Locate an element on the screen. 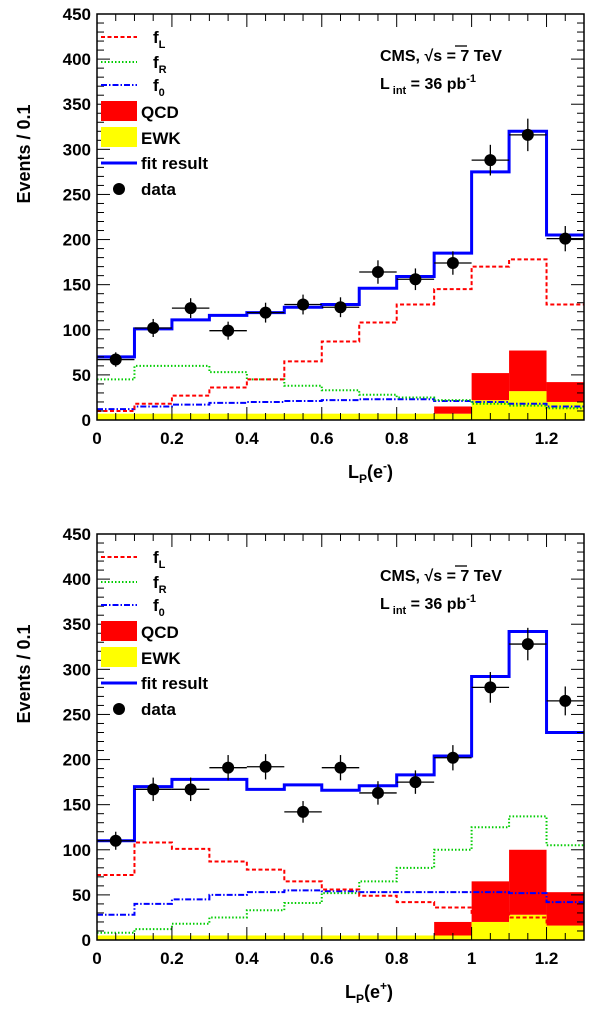  y-tick-label: 50 is located at coordinates (81, 375).